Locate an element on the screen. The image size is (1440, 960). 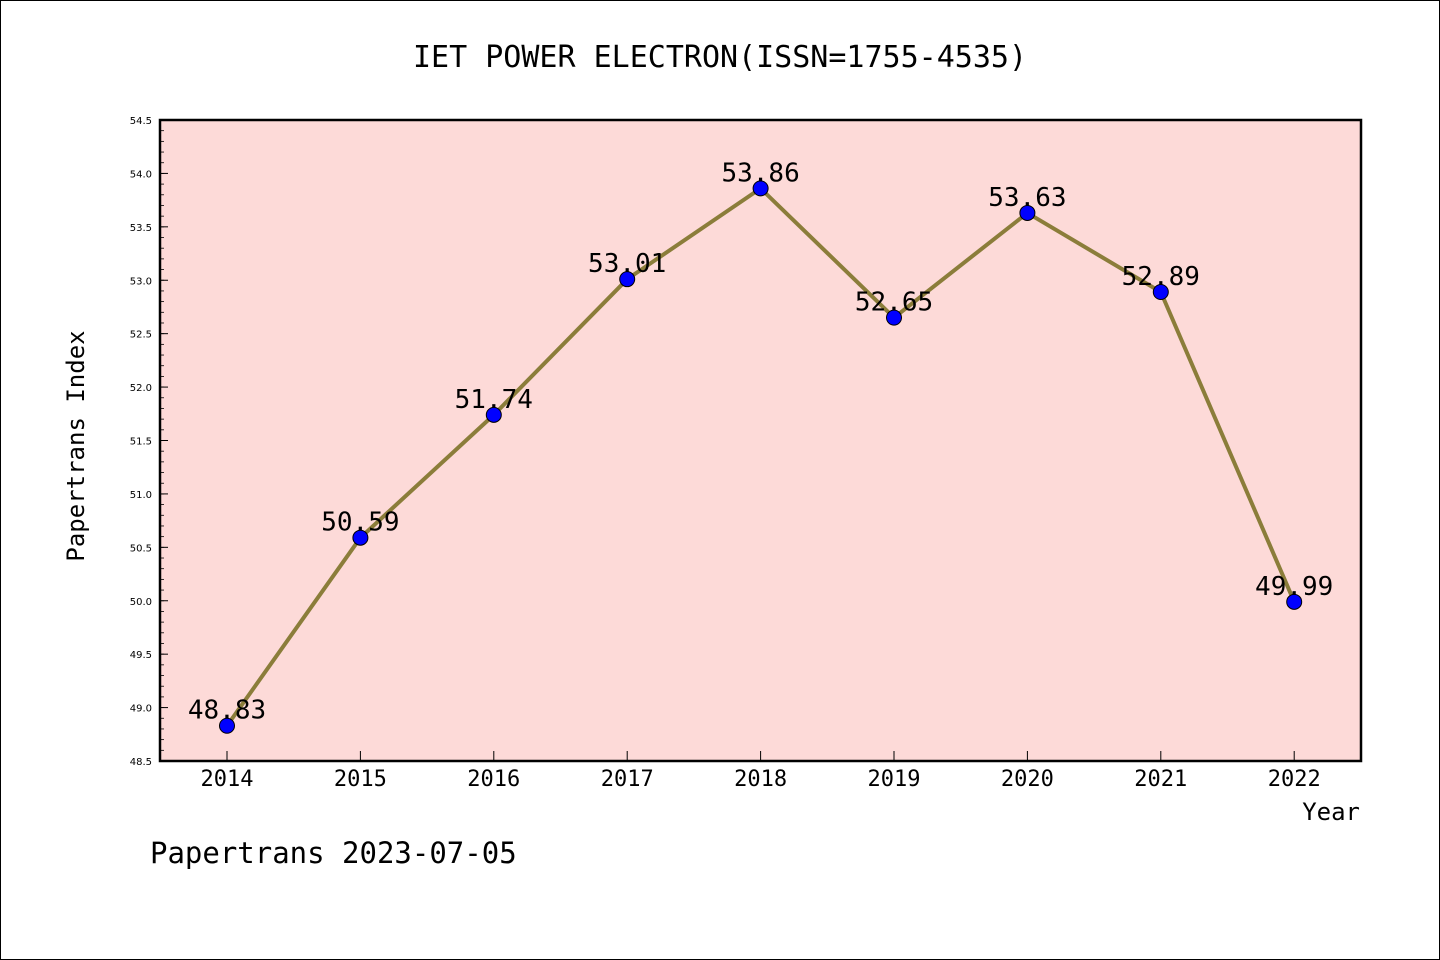
x-tick-label: 2021 is located at coordinates (1160, 779).